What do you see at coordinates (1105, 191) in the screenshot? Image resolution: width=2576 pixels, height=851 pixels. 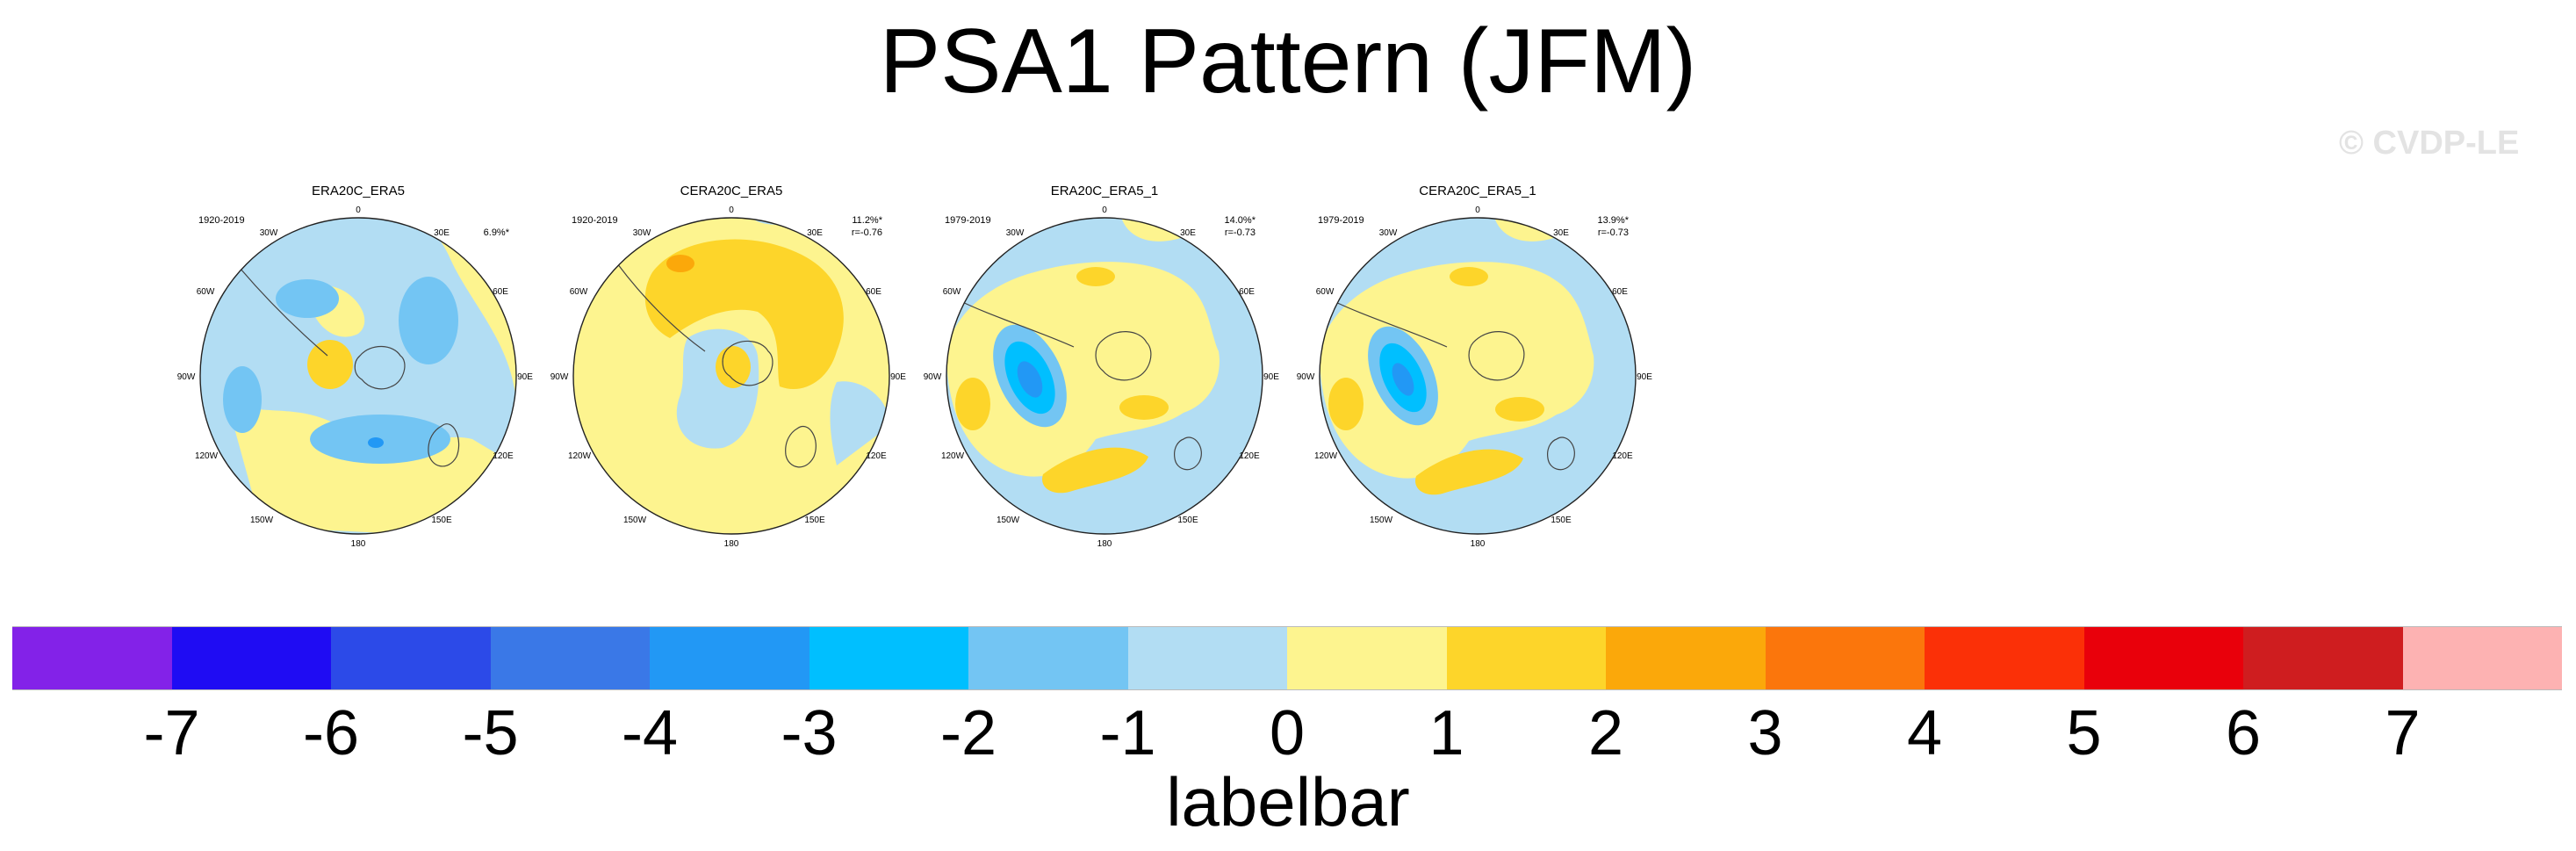 I see `panel-title: ERA20C_ERA5_1` at bounding box center [1105, 191].